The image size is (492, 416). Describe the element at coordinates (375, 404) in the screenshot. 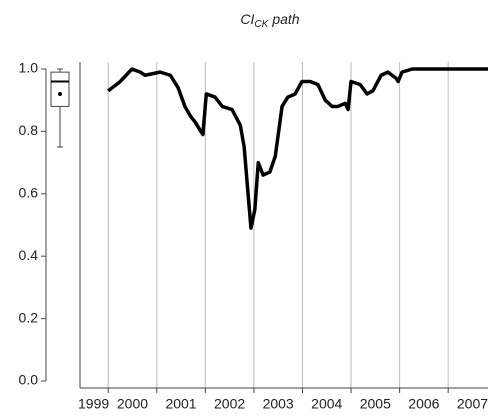

I see `x-tick-label: 2005` at that location.